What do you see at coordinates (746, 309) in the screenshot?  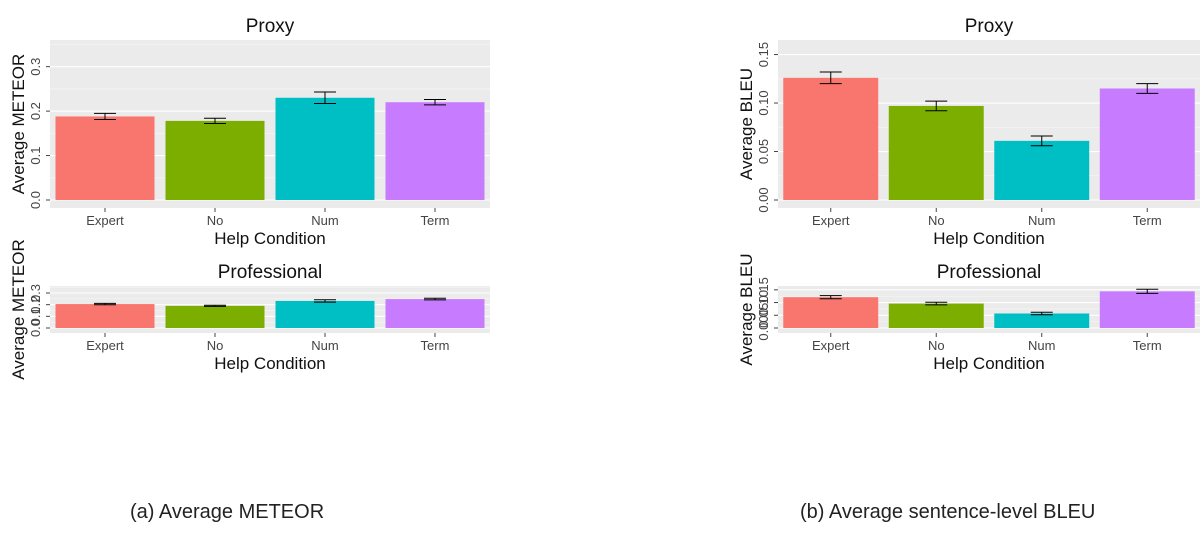 I see `bleu-professional-y-axis-label: Average BLEU` at bounding box center [746, 309].